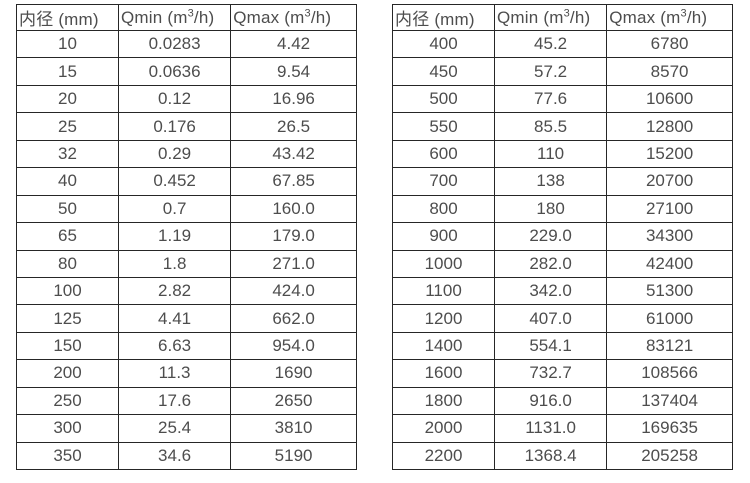 The height and width of the screenshot is (483, 750). Describe the element at coordinates (67, 318) in the screenshot. I see `table-cell: 125` at that location.